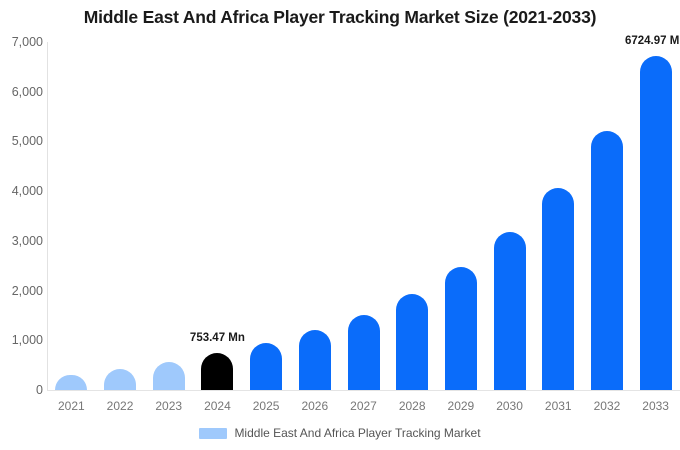 This screenshot has height=450, width=680. Describe the element at coordinates (21, 225) in the screenshot. I see `y-axis: 0 1,000 2,000 3,000 4,000 5,000 6,000 7,000` at that location.